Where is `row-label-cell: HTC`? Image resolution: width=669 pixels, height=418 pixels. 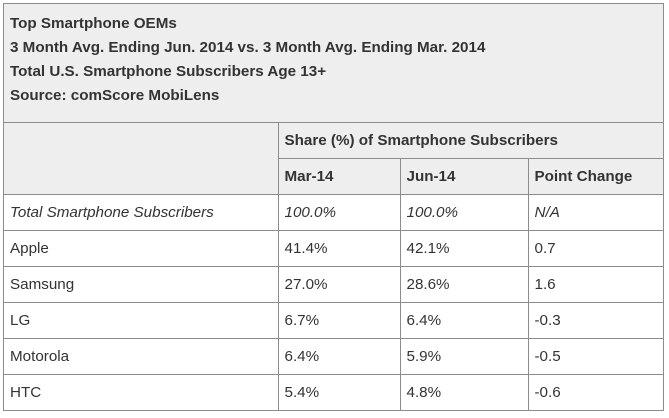 row-label-cell: HTC is located at coordinates (141, 392).